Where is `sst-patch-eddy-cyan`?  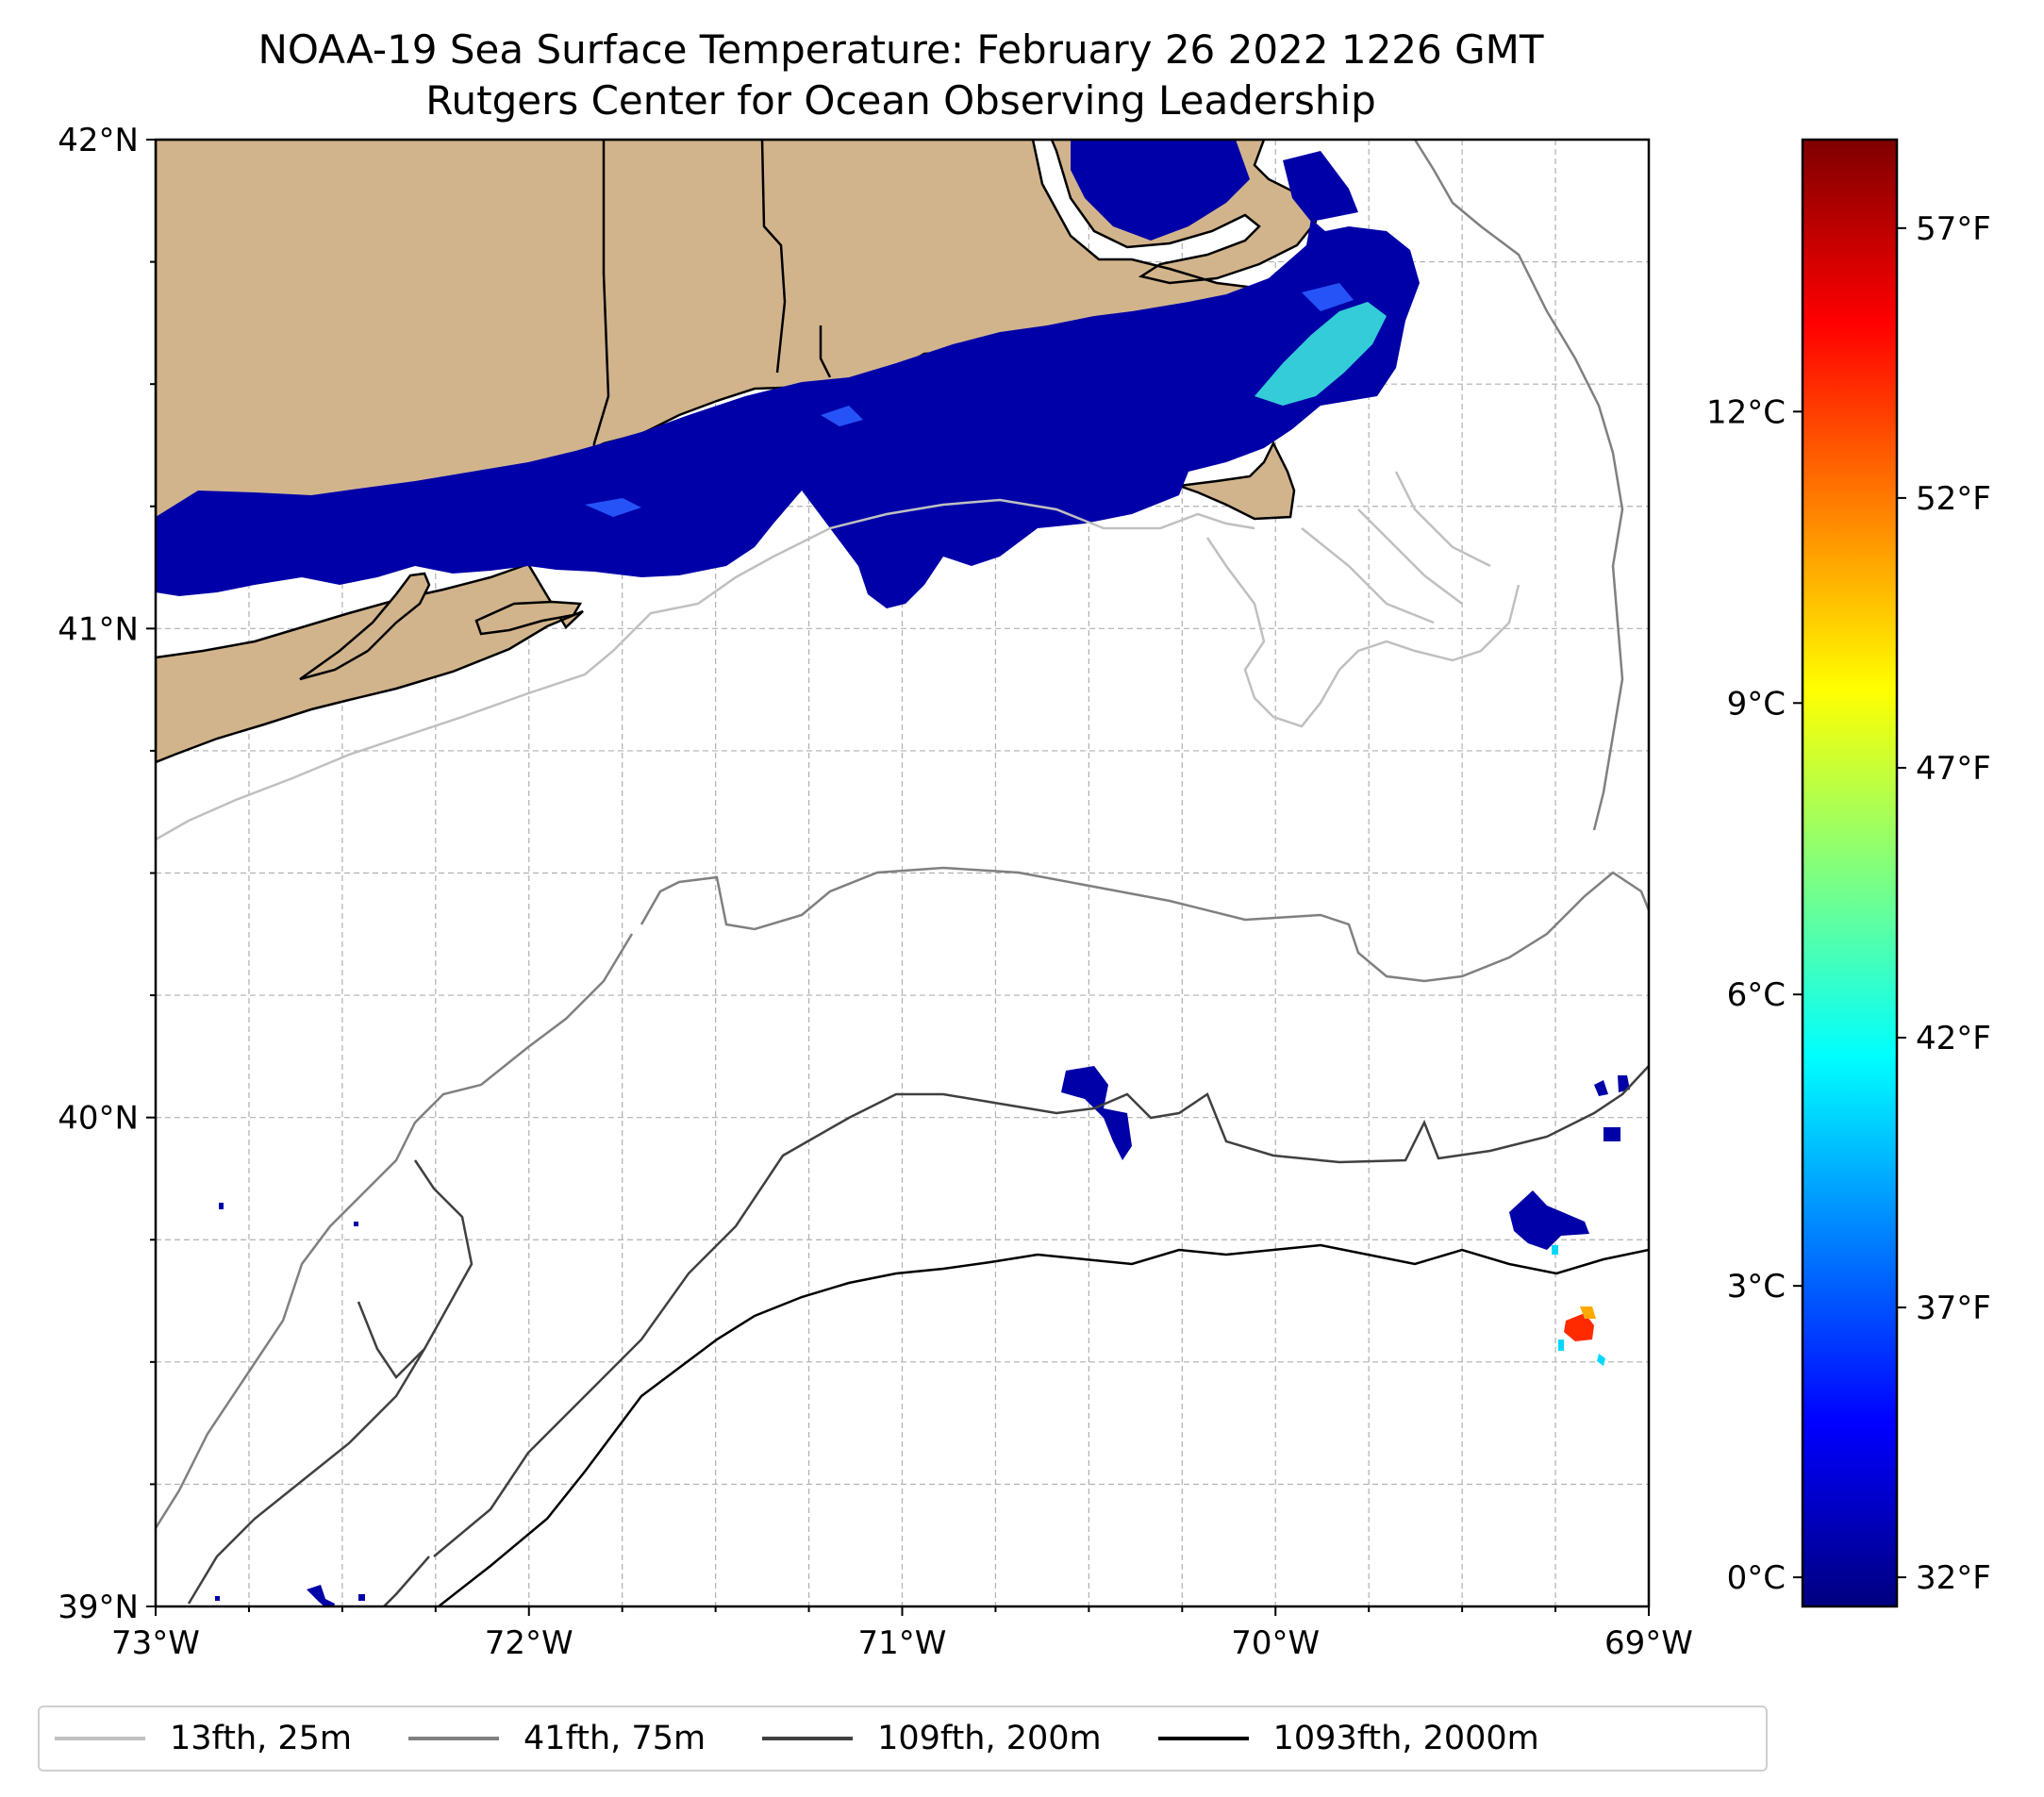 sst-patch-eddy-cyan is located at coordinates (1579, 1305).